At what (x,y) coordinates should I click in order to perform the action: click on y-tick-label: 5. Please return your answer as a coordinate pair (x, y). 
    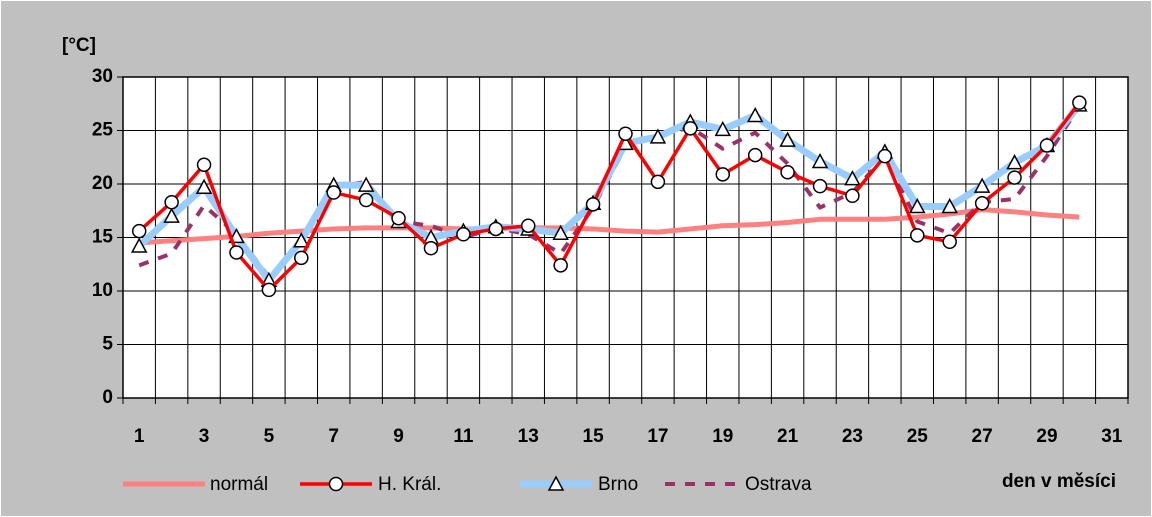
    Looking at the image, I should click on (107, 344).